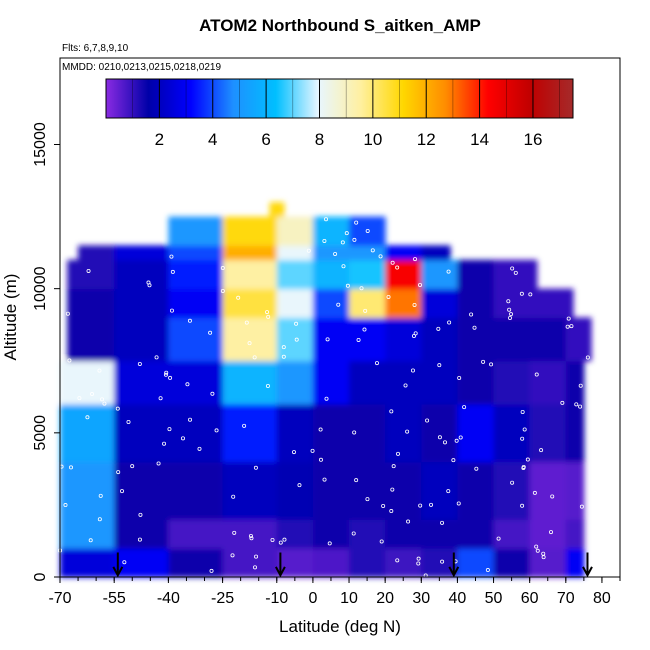  I want to click on x-tick-label: -70, so click(59, 598).